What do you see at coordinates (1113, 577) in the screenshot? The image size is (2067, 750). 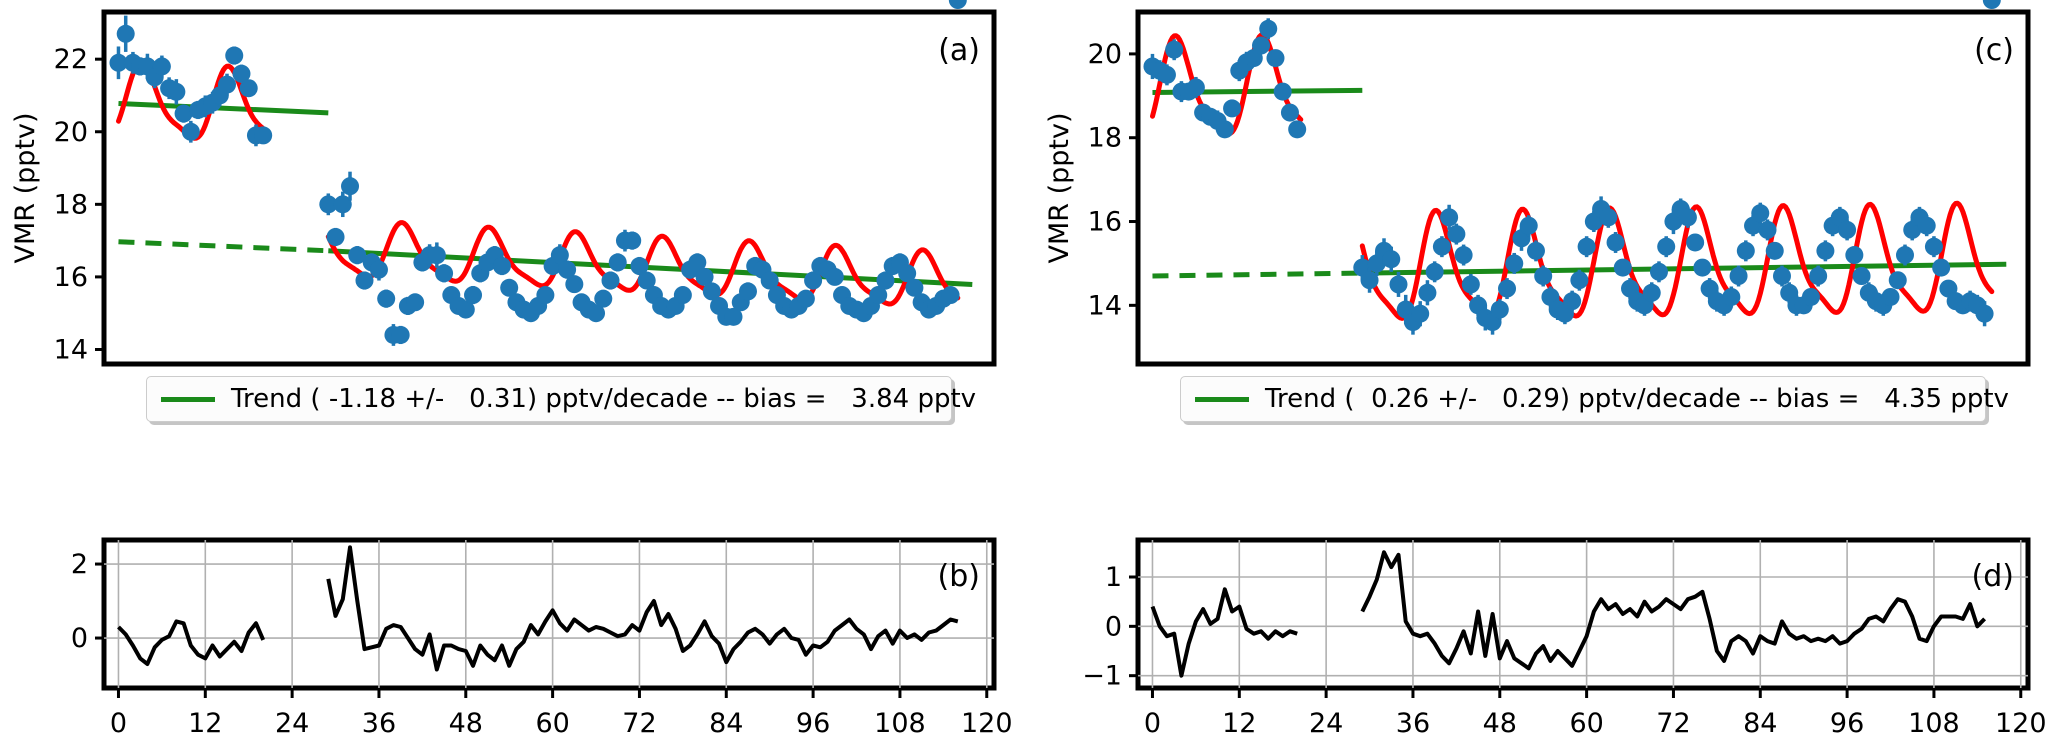 I see `y-tick-label: 1` at bounding box center [1113, 577].